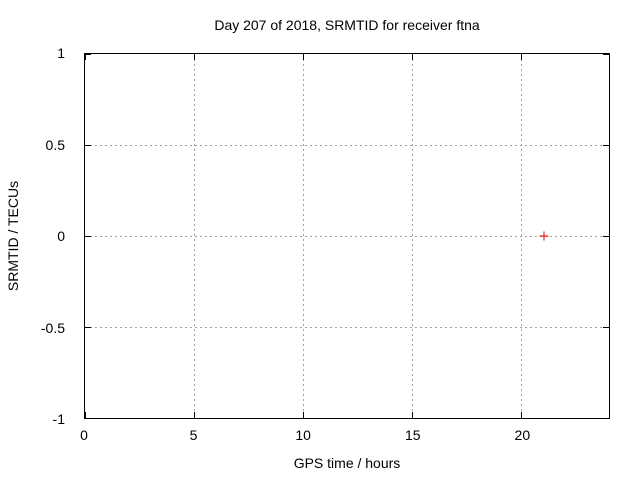 The height and width of the screenshot is (480, 640). What do you see at coordinates (606, 327) in the screenshot?
I see `y-tick-mirror--0.5` at bounding box center [606, 327].